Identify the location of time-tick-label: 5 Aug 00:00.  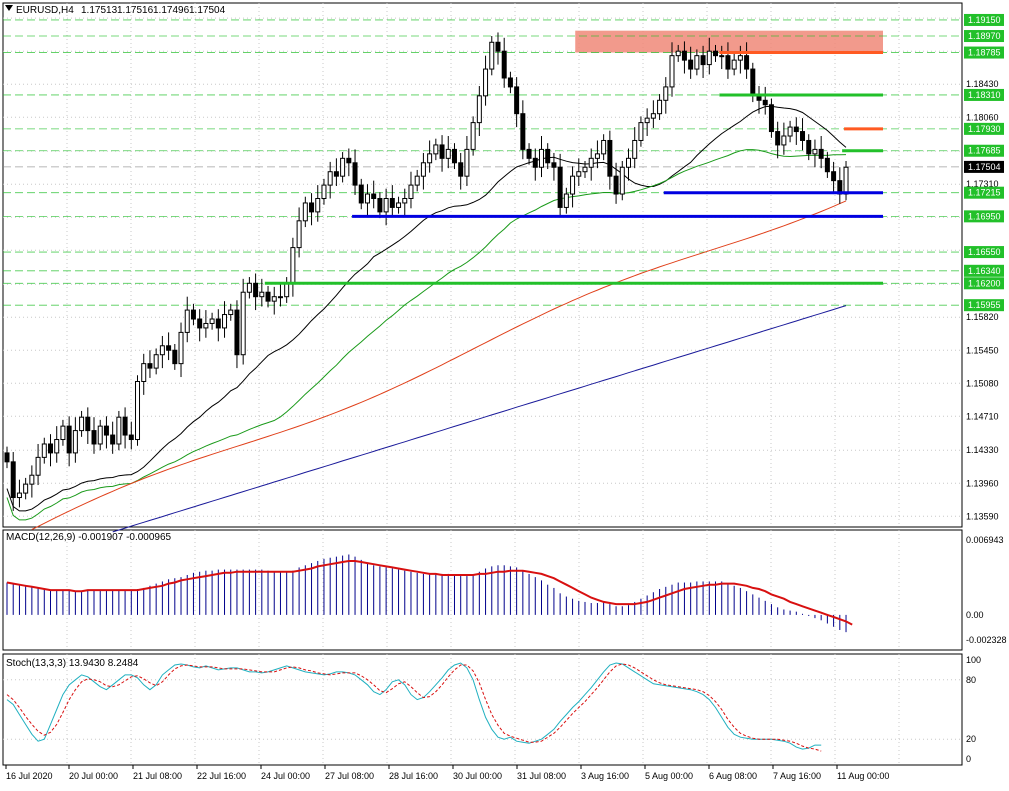
(669, 776).